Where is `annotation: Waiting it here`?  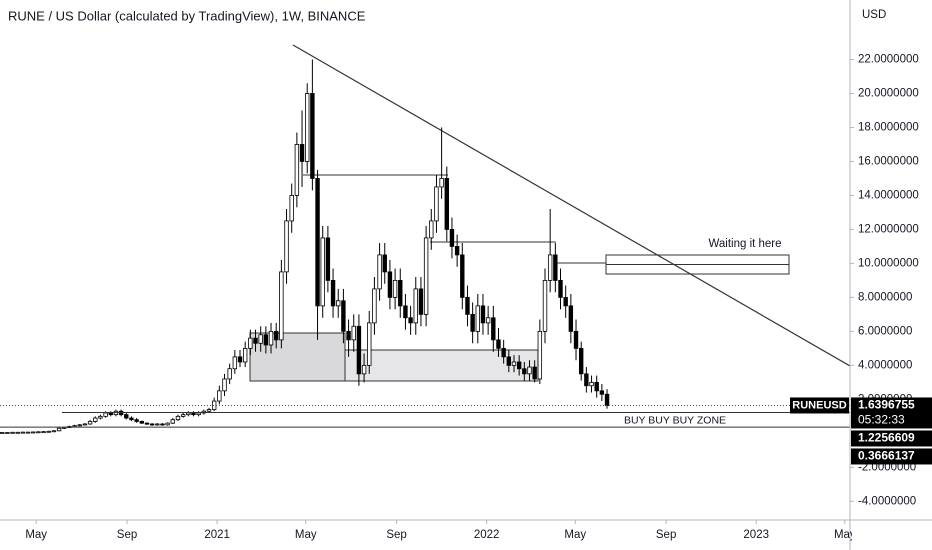
annotation: Waiting it here is located at coordinates (744, 244).